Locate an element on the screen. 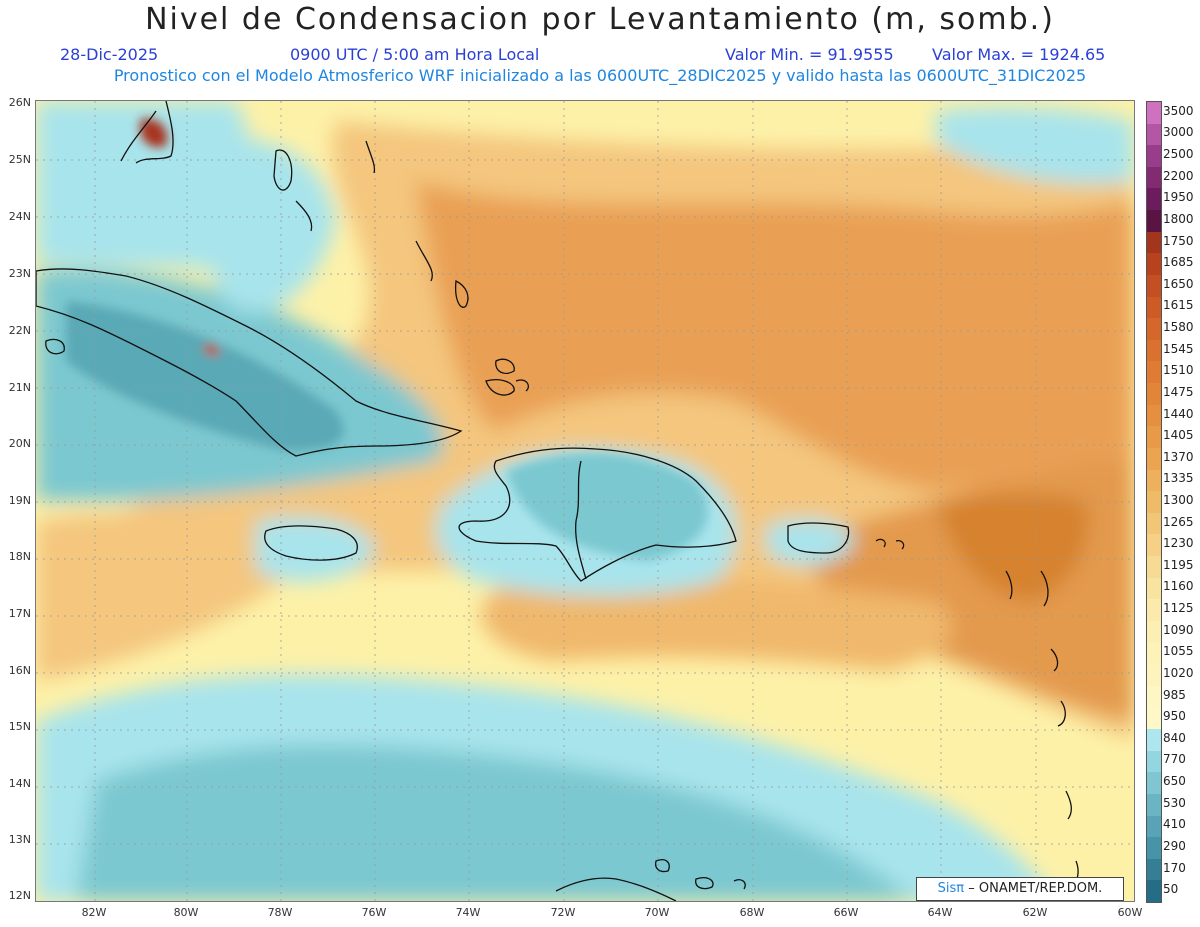 This screenshot has width=1200, height=927. colorbar-label: 1750 is located at coordinates (1178, 240).